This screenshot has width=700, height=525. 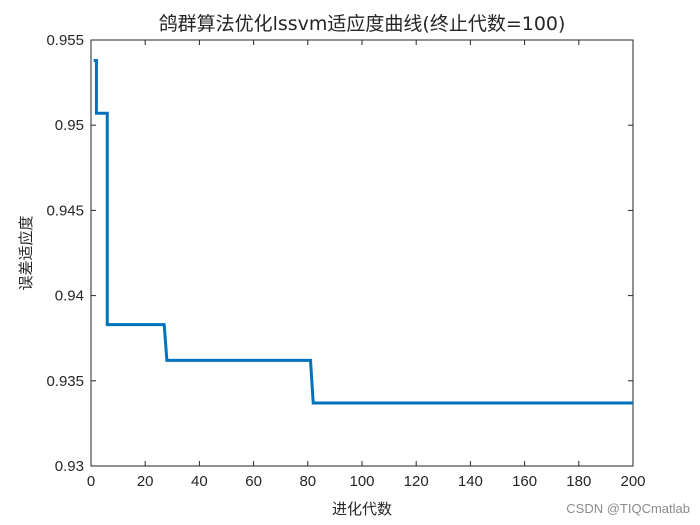 I want to click on y-tick-label: 0.935, so click(x=65, y=381).